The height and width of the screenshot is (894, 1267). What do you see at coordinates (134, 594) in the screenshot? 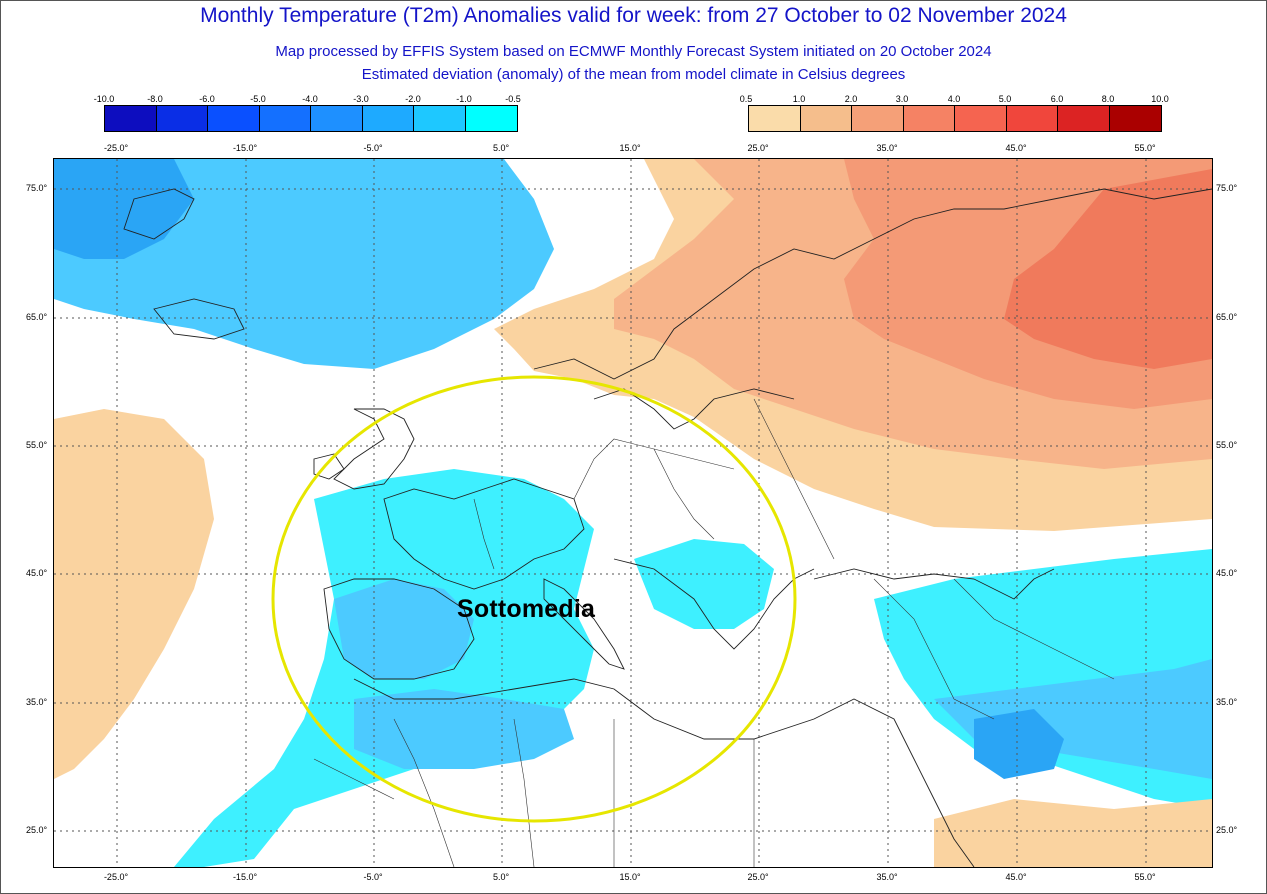
I see `anomaly-region-atlantic-peach` at bounding box center [134, 594].